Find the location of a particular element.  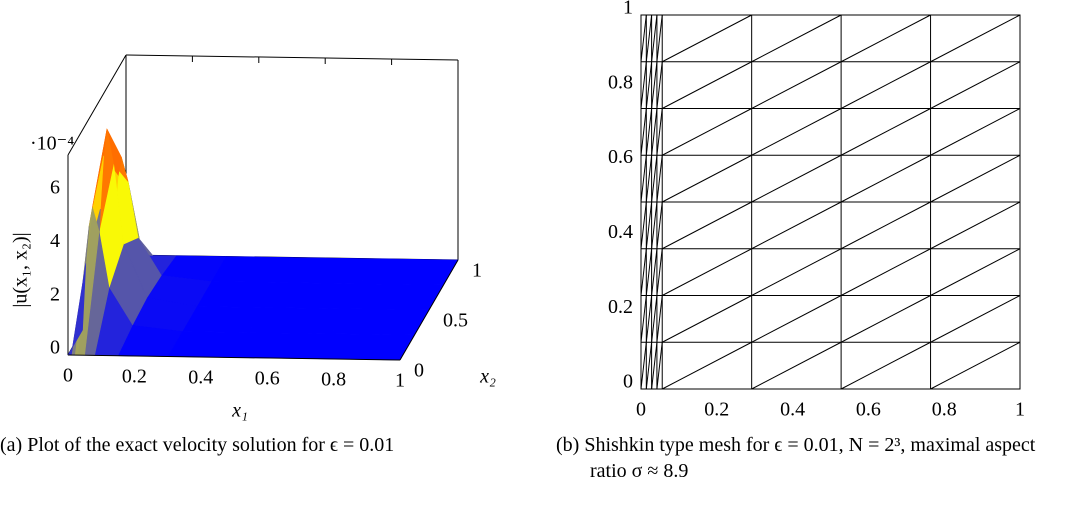

z-tick-label: 6 is located at coordinates (55, 188).